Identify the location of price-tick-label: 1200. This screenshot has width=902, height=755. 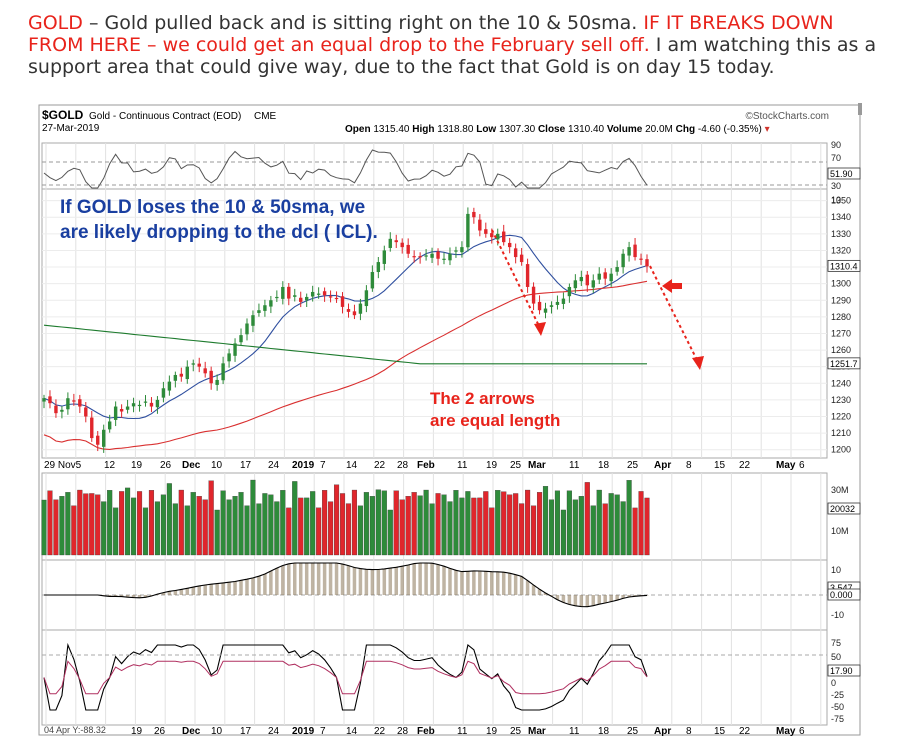
(841, 450).